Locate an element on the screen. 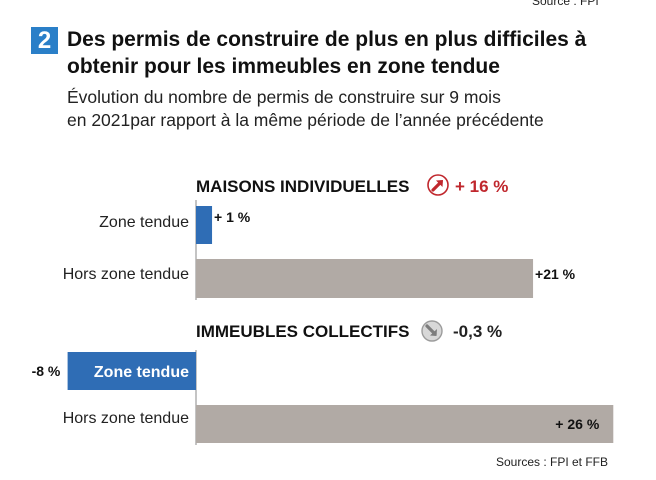  sources-note: Sources : FPI et FFB is located at coordinates (551, 462).